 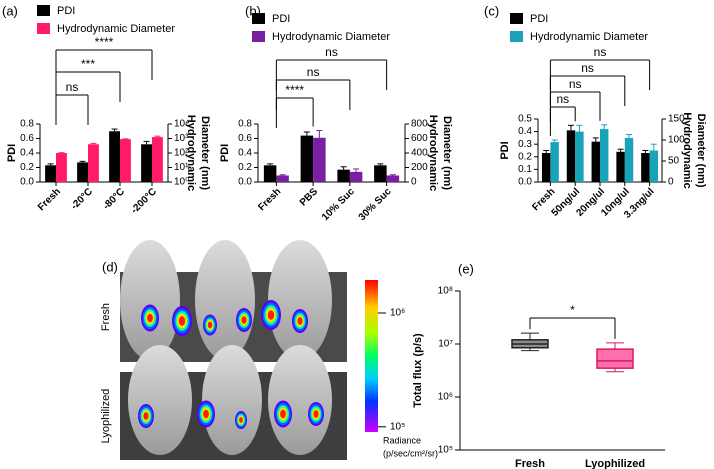 I want to click on y-tick-label: 0.8, so click(x=27, y=124).